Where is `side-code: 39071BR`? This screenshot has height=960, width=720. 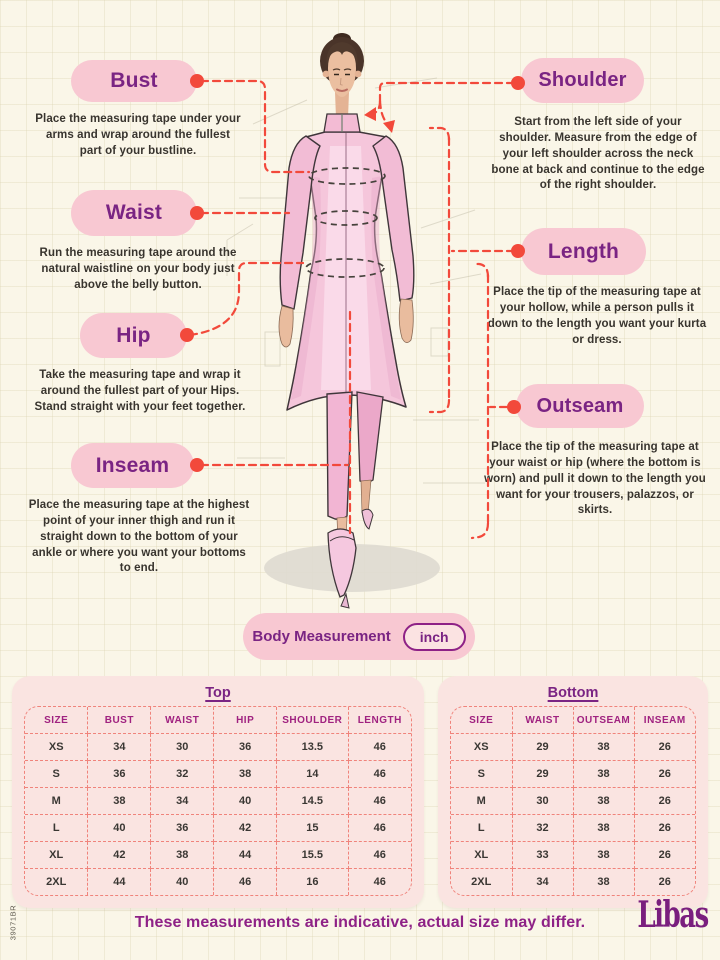
side-code: 39071BR is located at coordinates (13, 922).